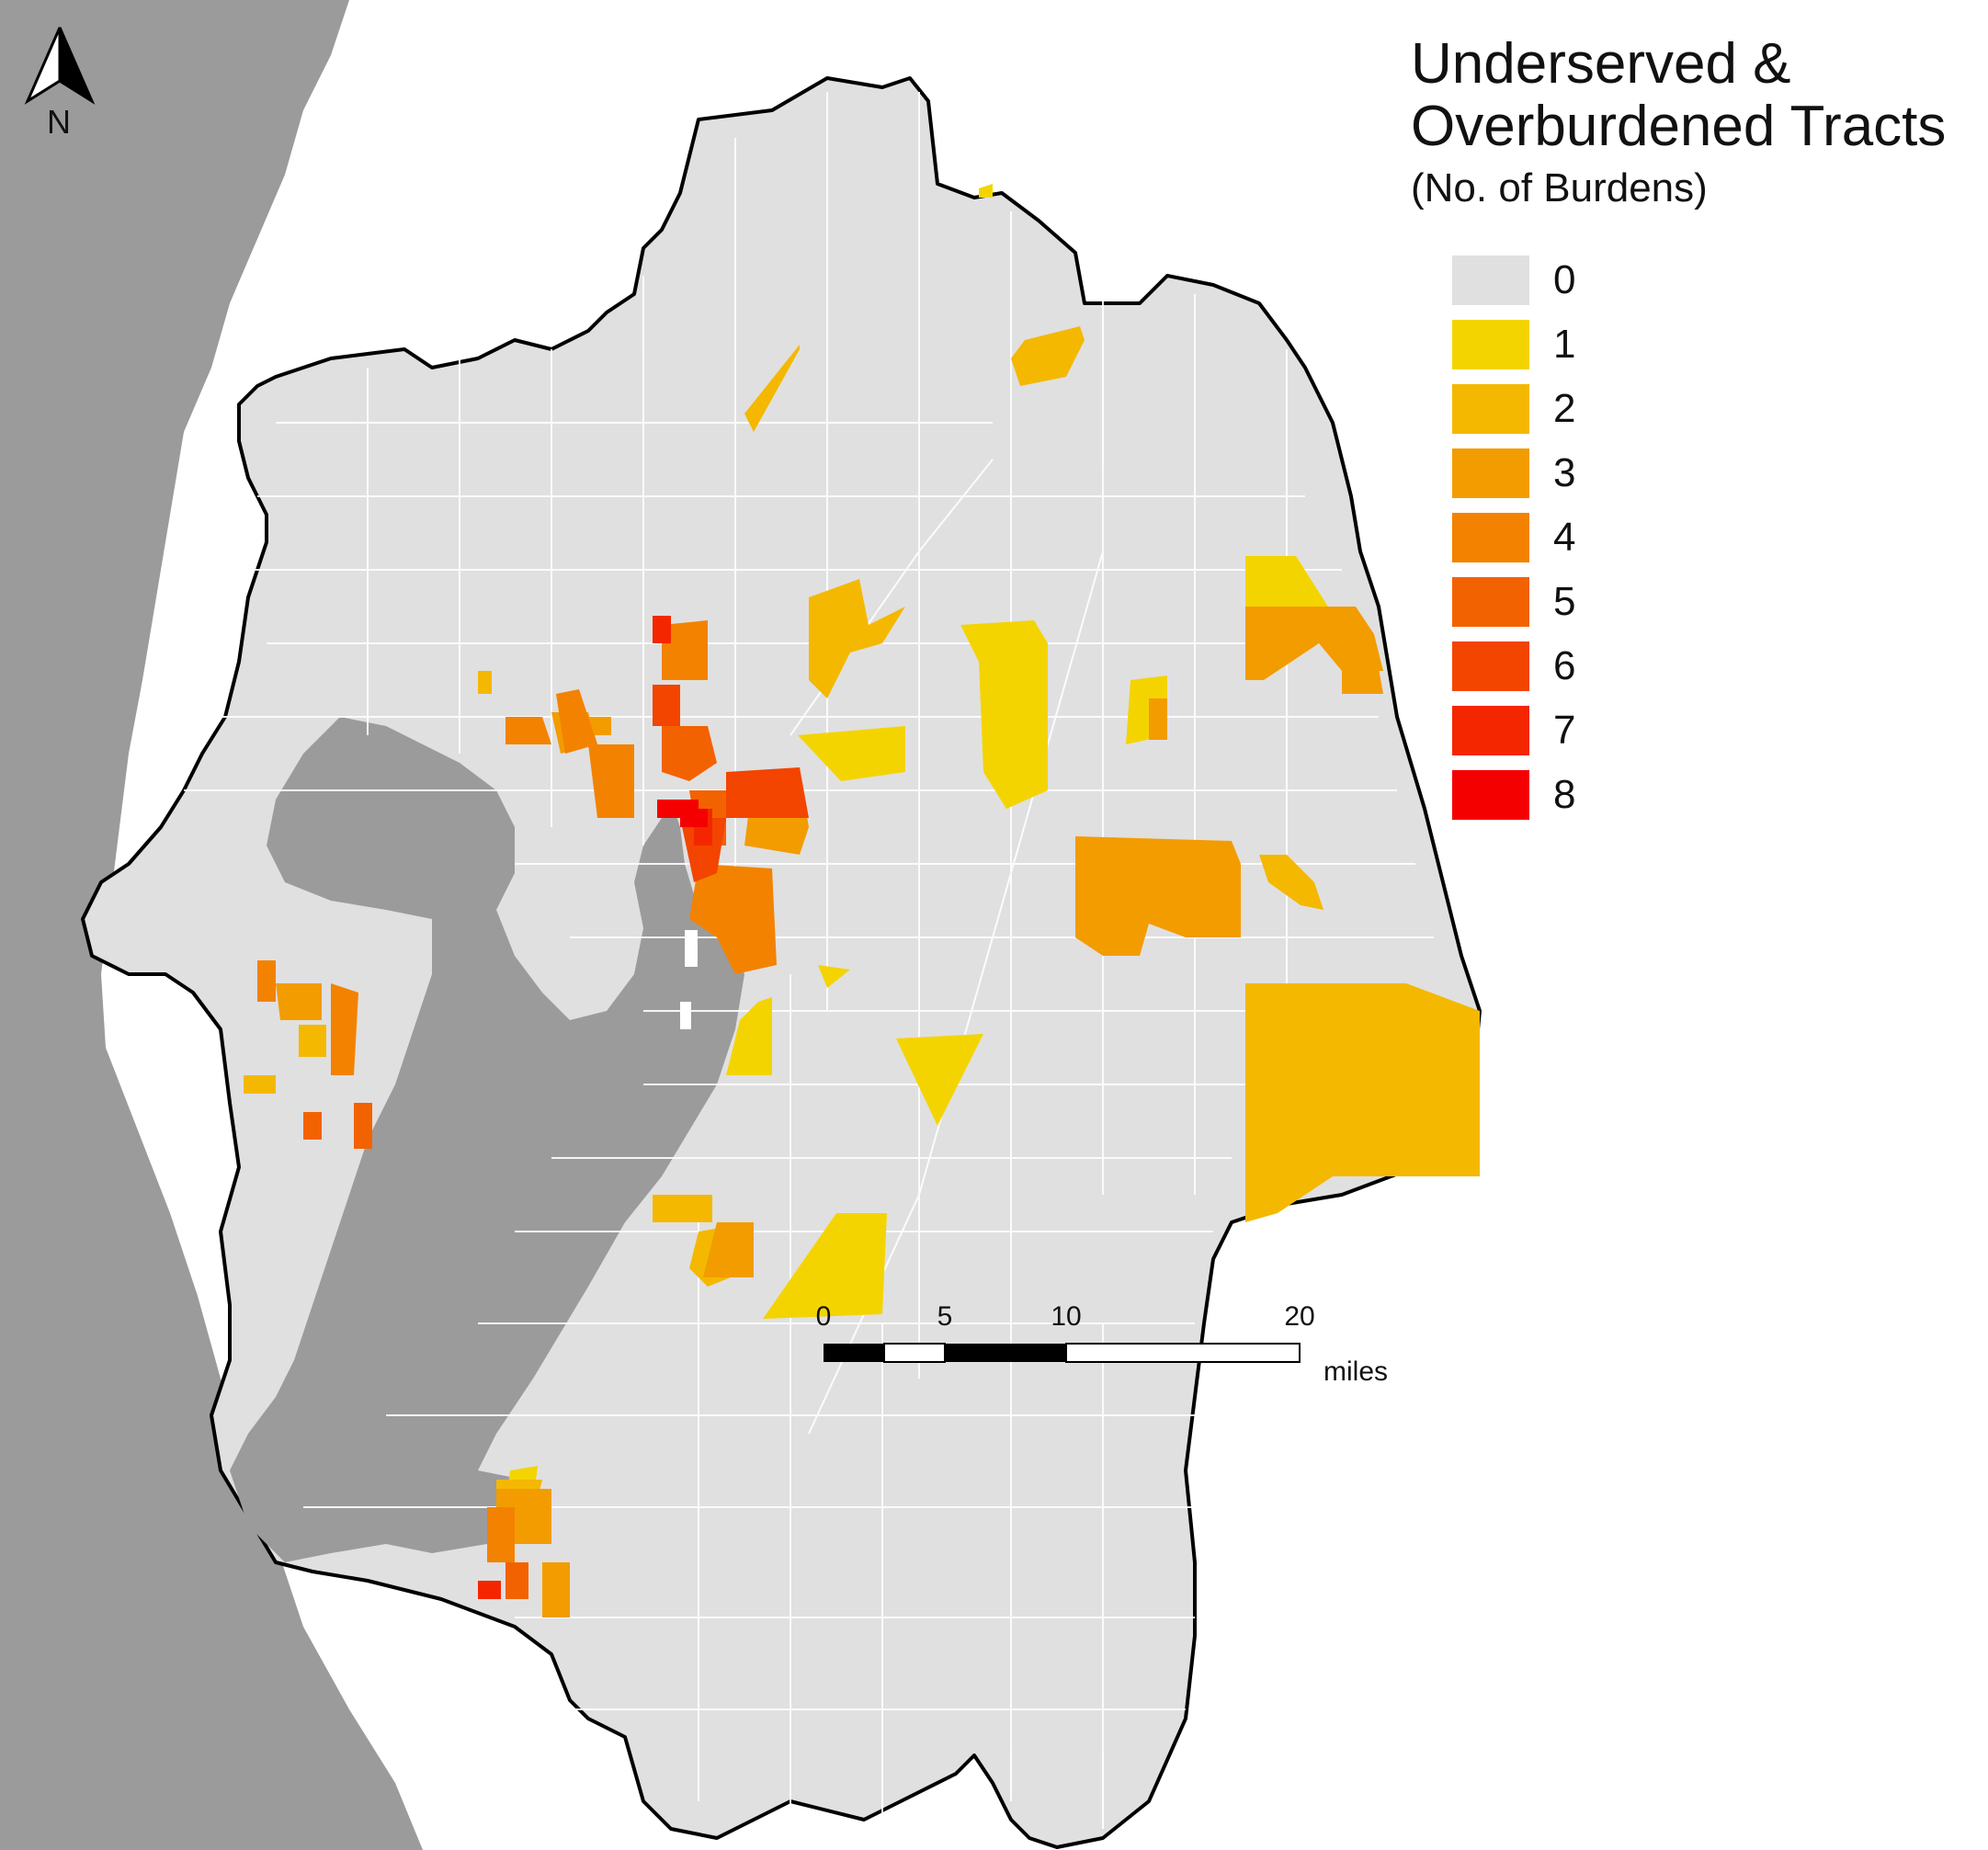 Image resolution: width=1988 pixels, height=1850 pixels. I want to click on legend-label: 2, so click(1564, 408).